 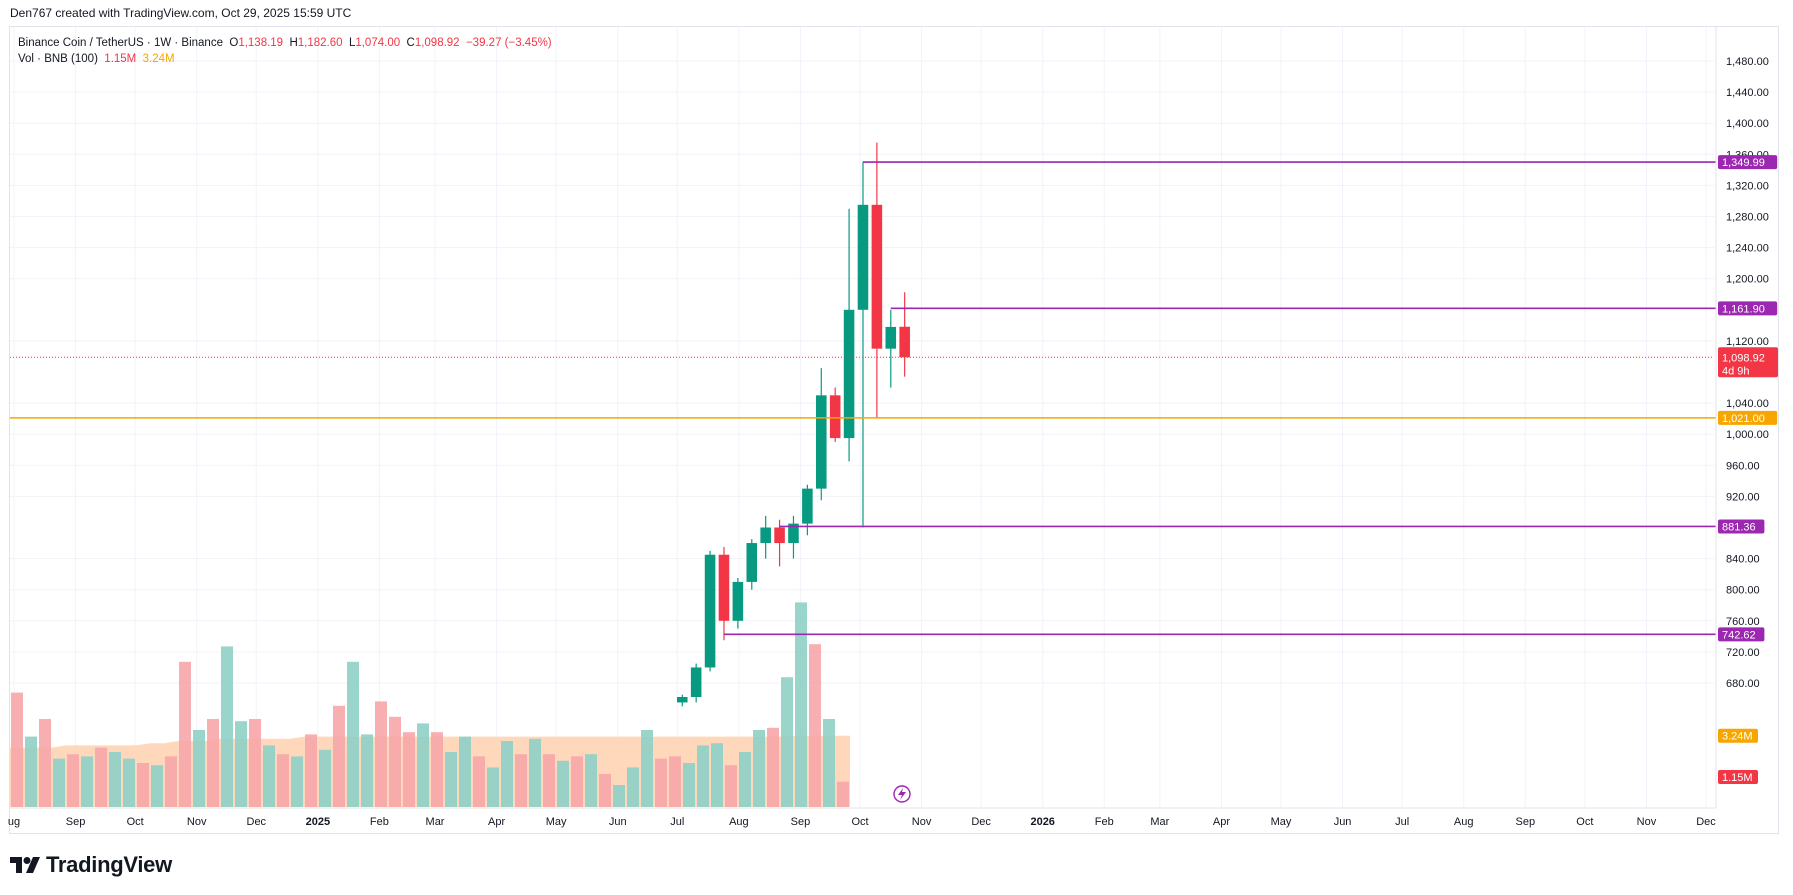 I want to click on volume-last-tag: 1.15M, so click(x=1737, y=778).